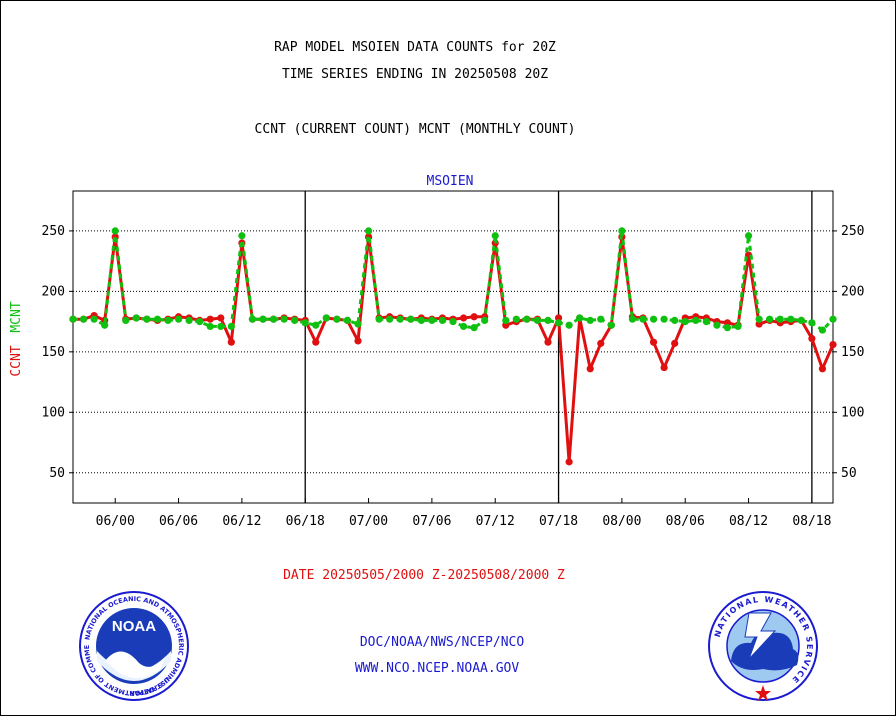 The image size is (896, 717). Describe the element at coordinates (558, 521) in the screenshot. I see `x-tick-label: 07/18` at that location.